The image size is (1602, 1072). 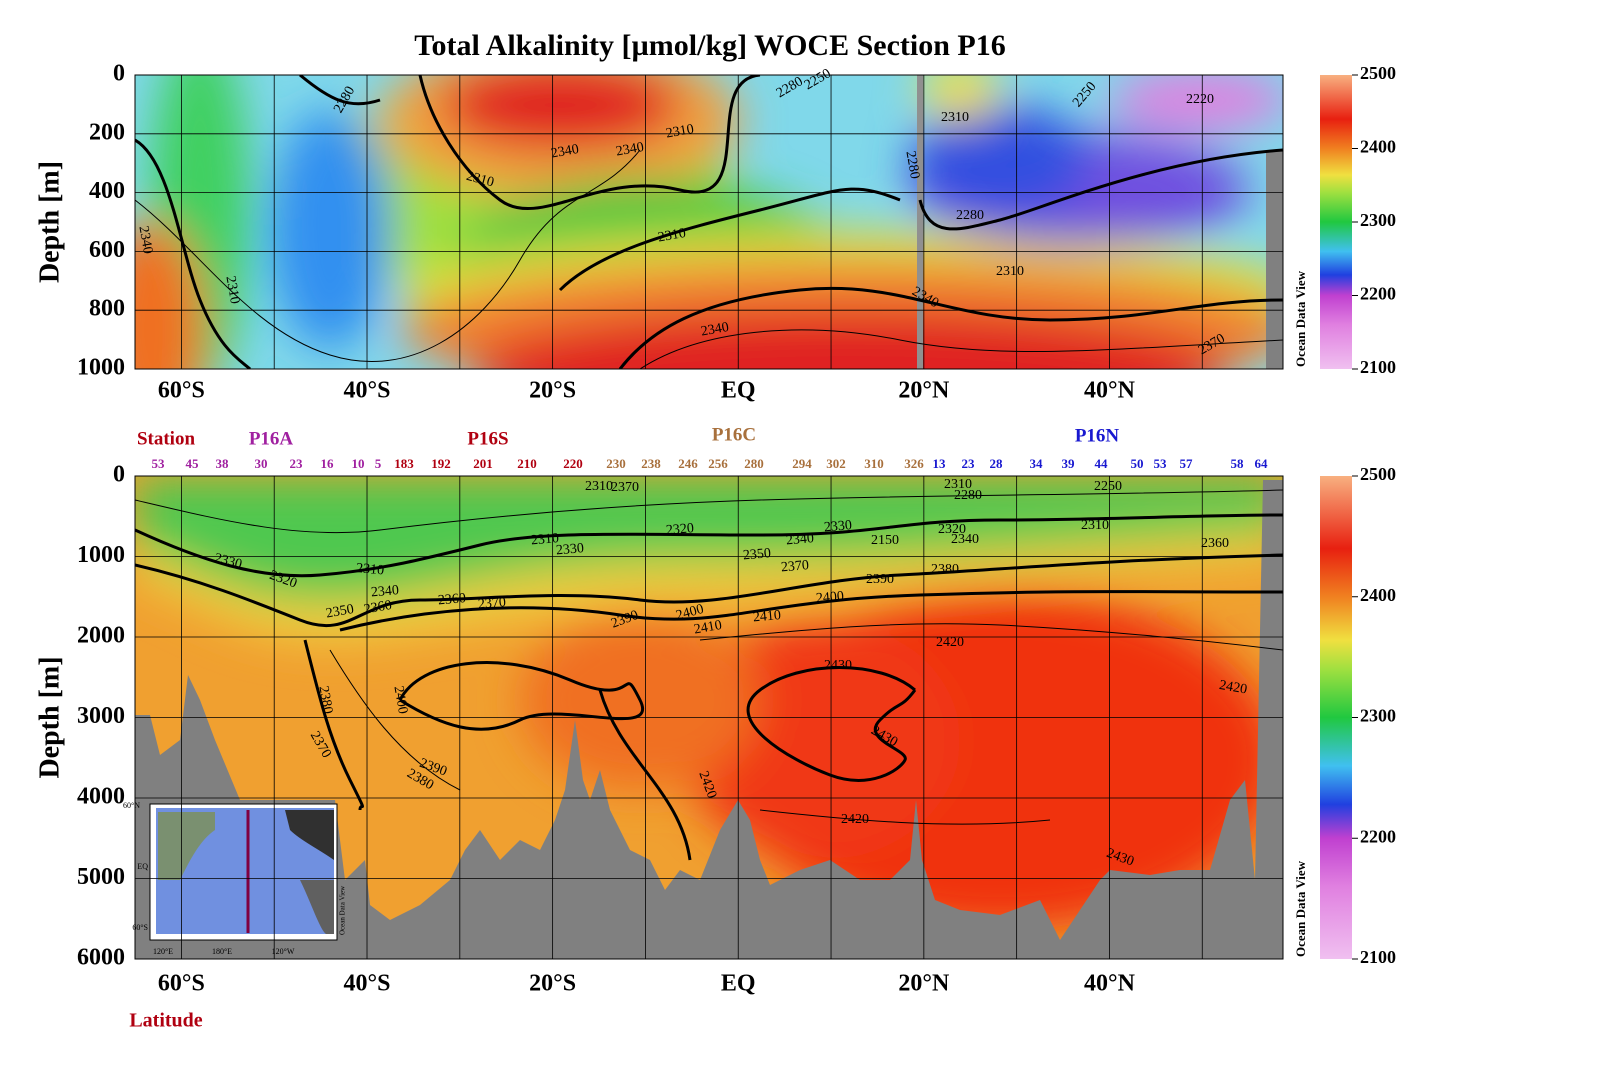 What do you see at coordinates (107, 250) in the screenshot?
I see `y-tick-label: 600` at bounding box center [107, 250].